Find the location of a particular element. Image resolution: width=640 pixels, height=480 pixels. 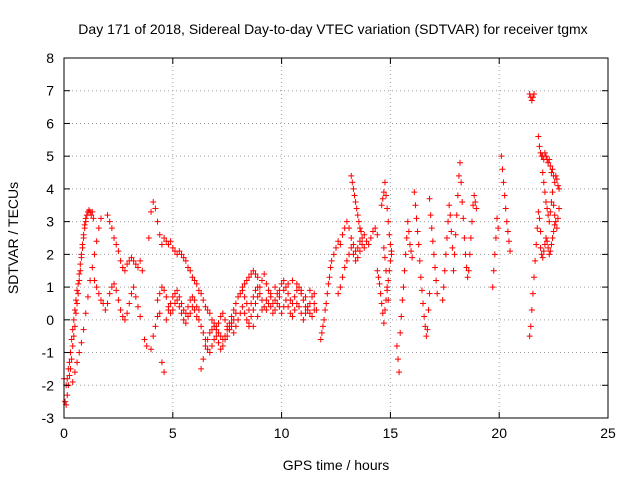

x-tick-label: 20 is located at coordinates (499, 433).